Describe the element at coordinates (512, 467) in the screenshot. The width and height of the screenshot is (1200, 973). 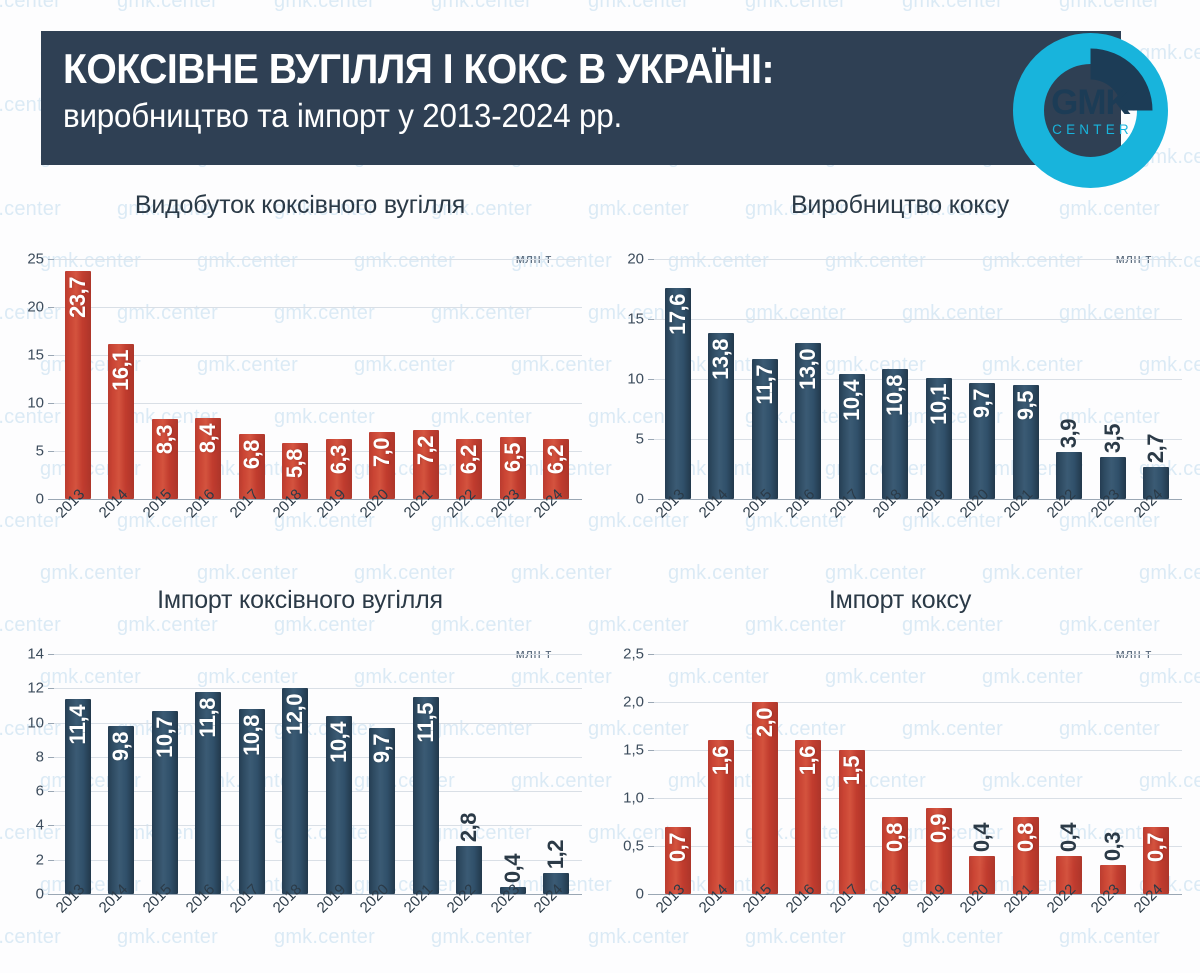
I see `bar: 6,5` at that location.